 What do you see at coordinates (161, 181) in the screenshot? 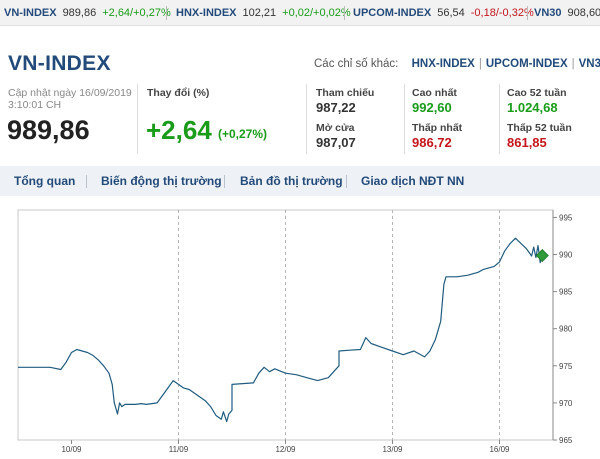
I see `tab-market-movement: Biến động thị trường` at bounding box center [161, 181].